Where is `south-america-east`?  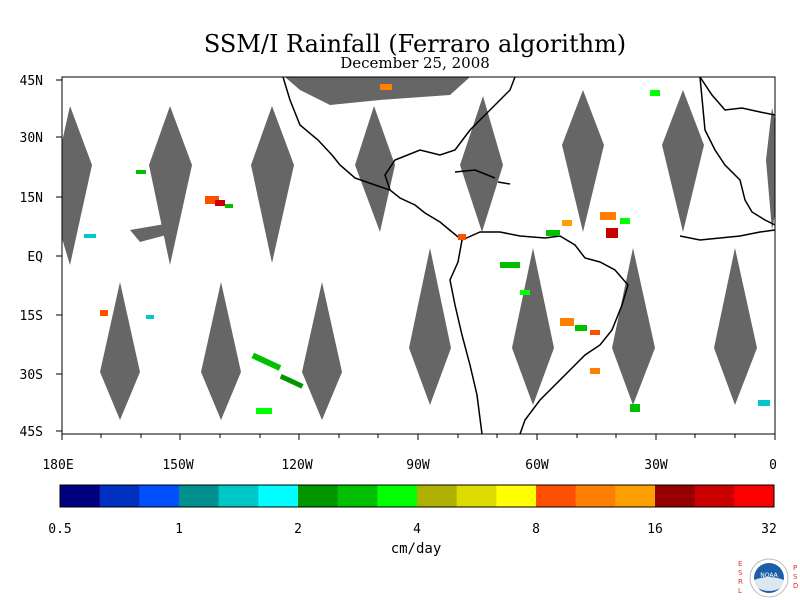
south-america-east is located at coordinates (545, 332).